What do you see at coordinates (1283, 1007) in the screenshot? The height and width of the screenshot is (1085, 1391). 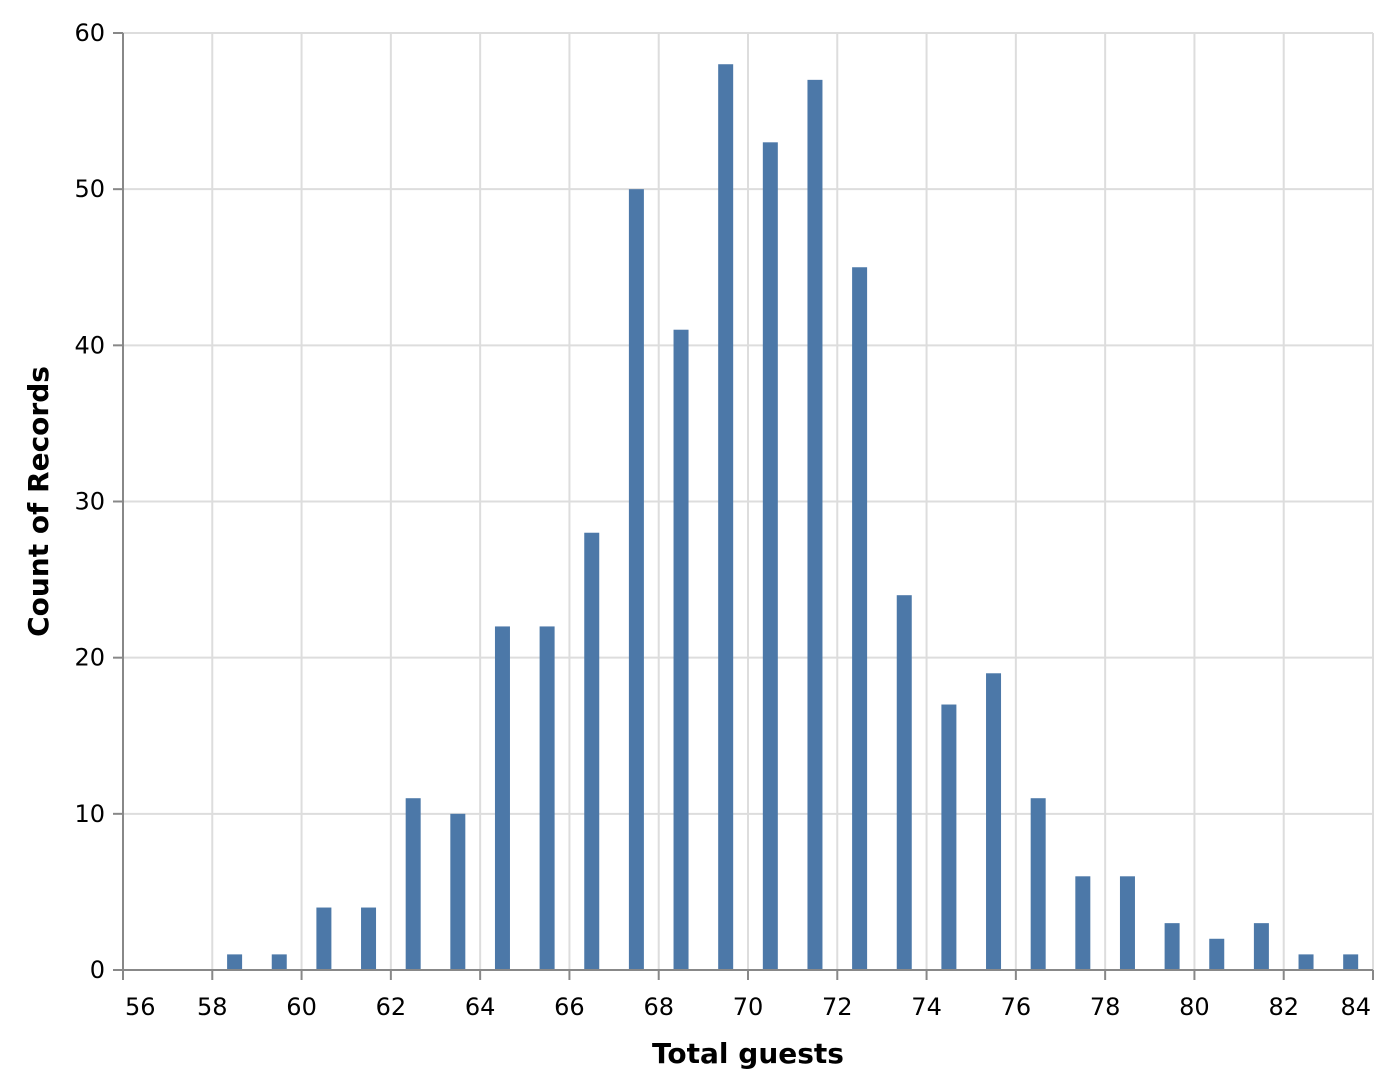 I see `x-tick-label: 82` at bounding box center [1283, 1007].